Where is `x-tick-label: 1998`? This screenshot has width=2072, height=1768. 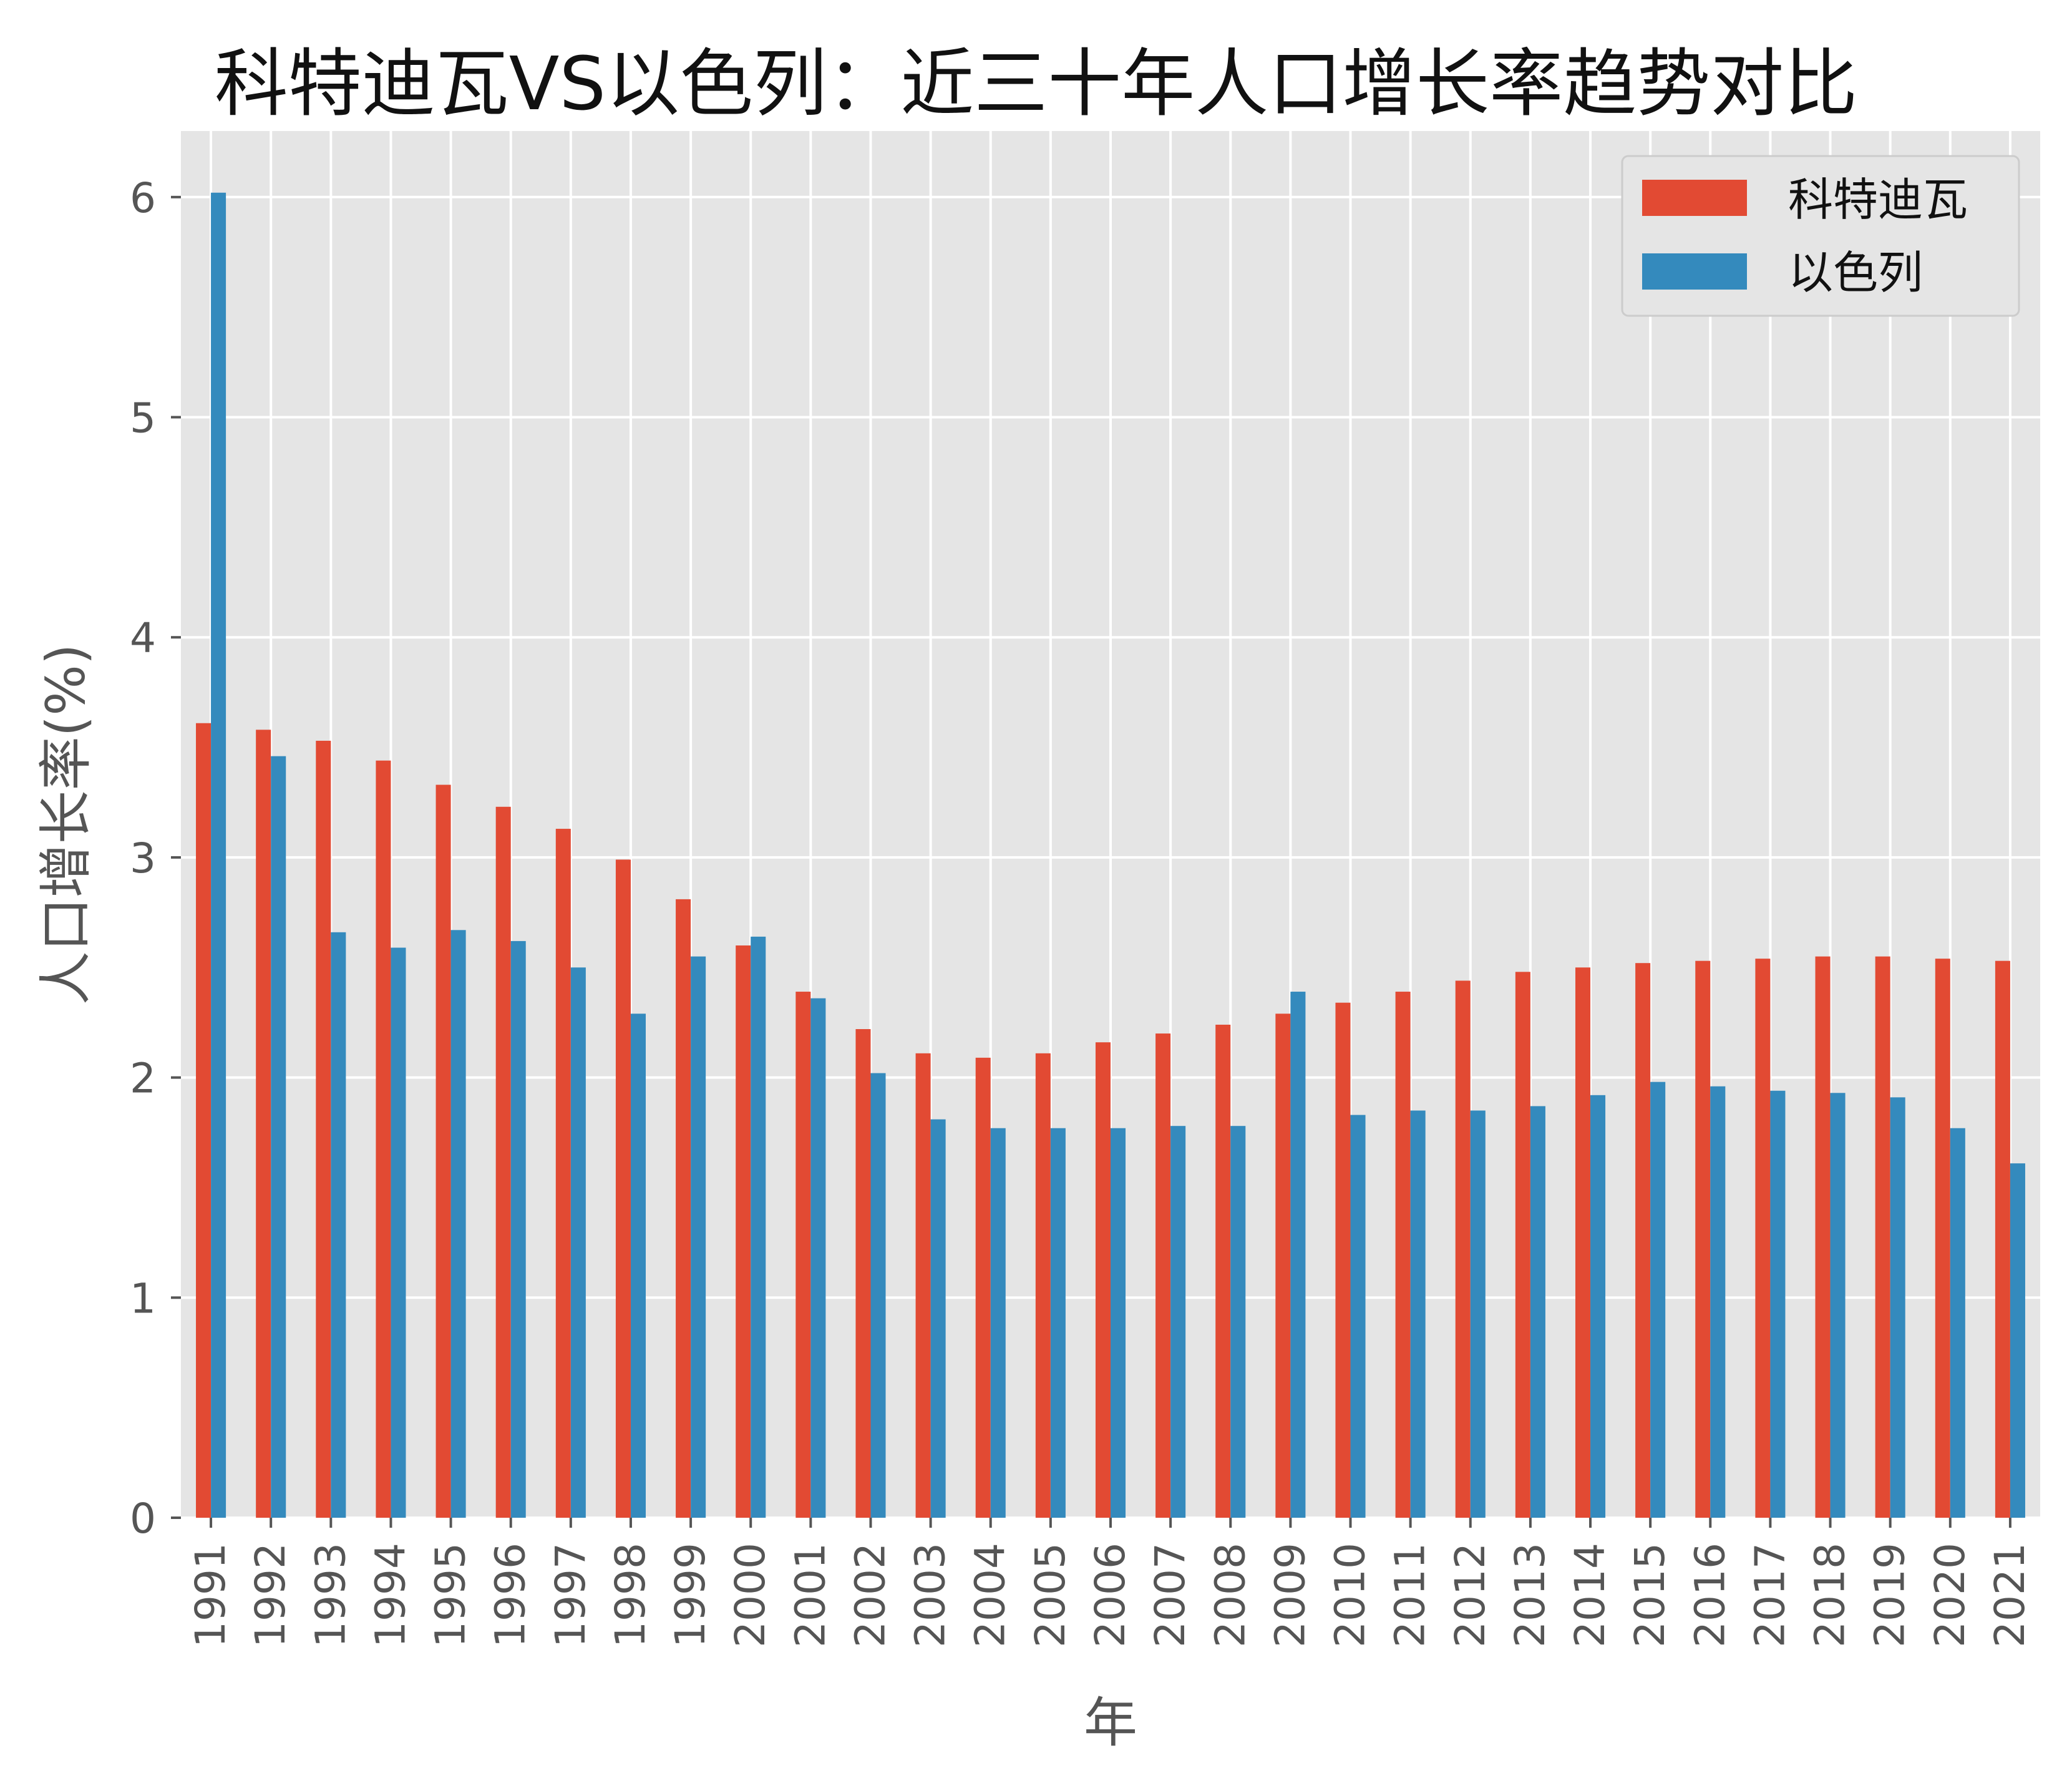
x-tick-label: 1998 is located at coordinates (630, 1596).